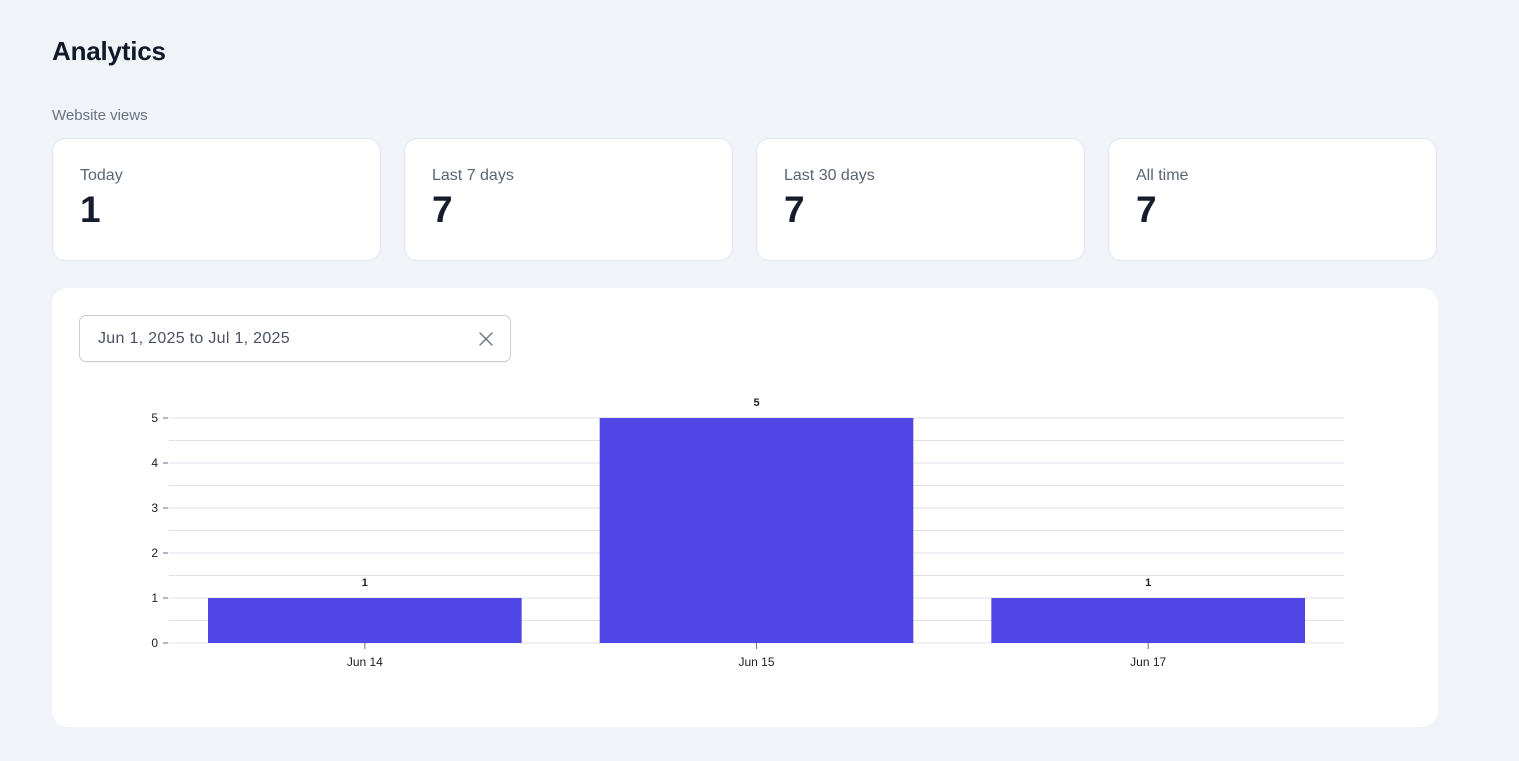  Describe the element at coordinates (154, 508) in the screenshot. I see `y-tick-label: 3` at that location.